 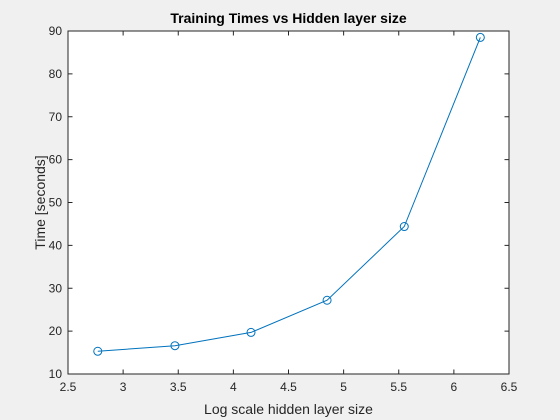 I want to click on y-tick-label: 10, so click(x=56, y=374).